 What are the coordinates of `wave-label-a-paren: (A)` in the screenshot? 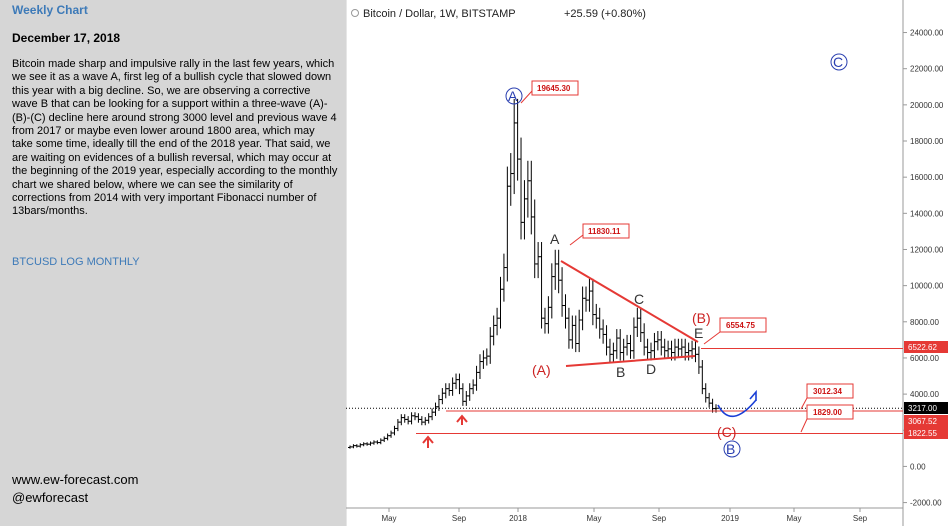 It's located at (541, 370).